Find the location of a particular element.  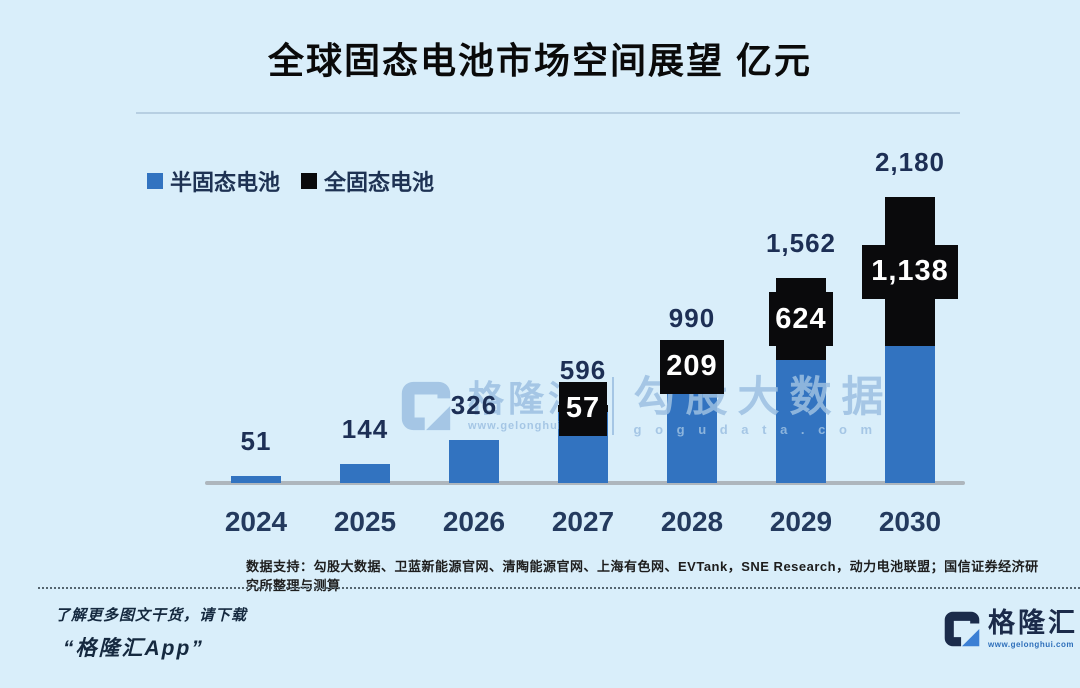

title-divider is located at coordinates (548, 113).